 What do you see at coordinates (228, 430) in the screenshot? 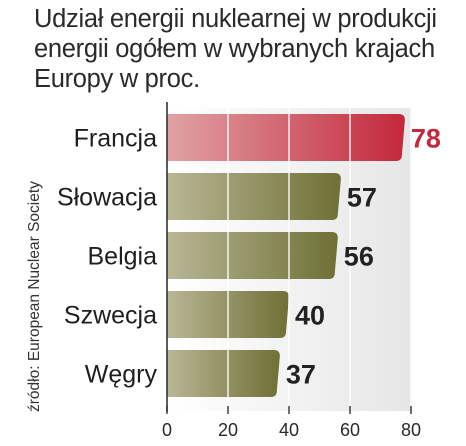
I see `tick-label-2: 20` at bounding box center [228, 430].